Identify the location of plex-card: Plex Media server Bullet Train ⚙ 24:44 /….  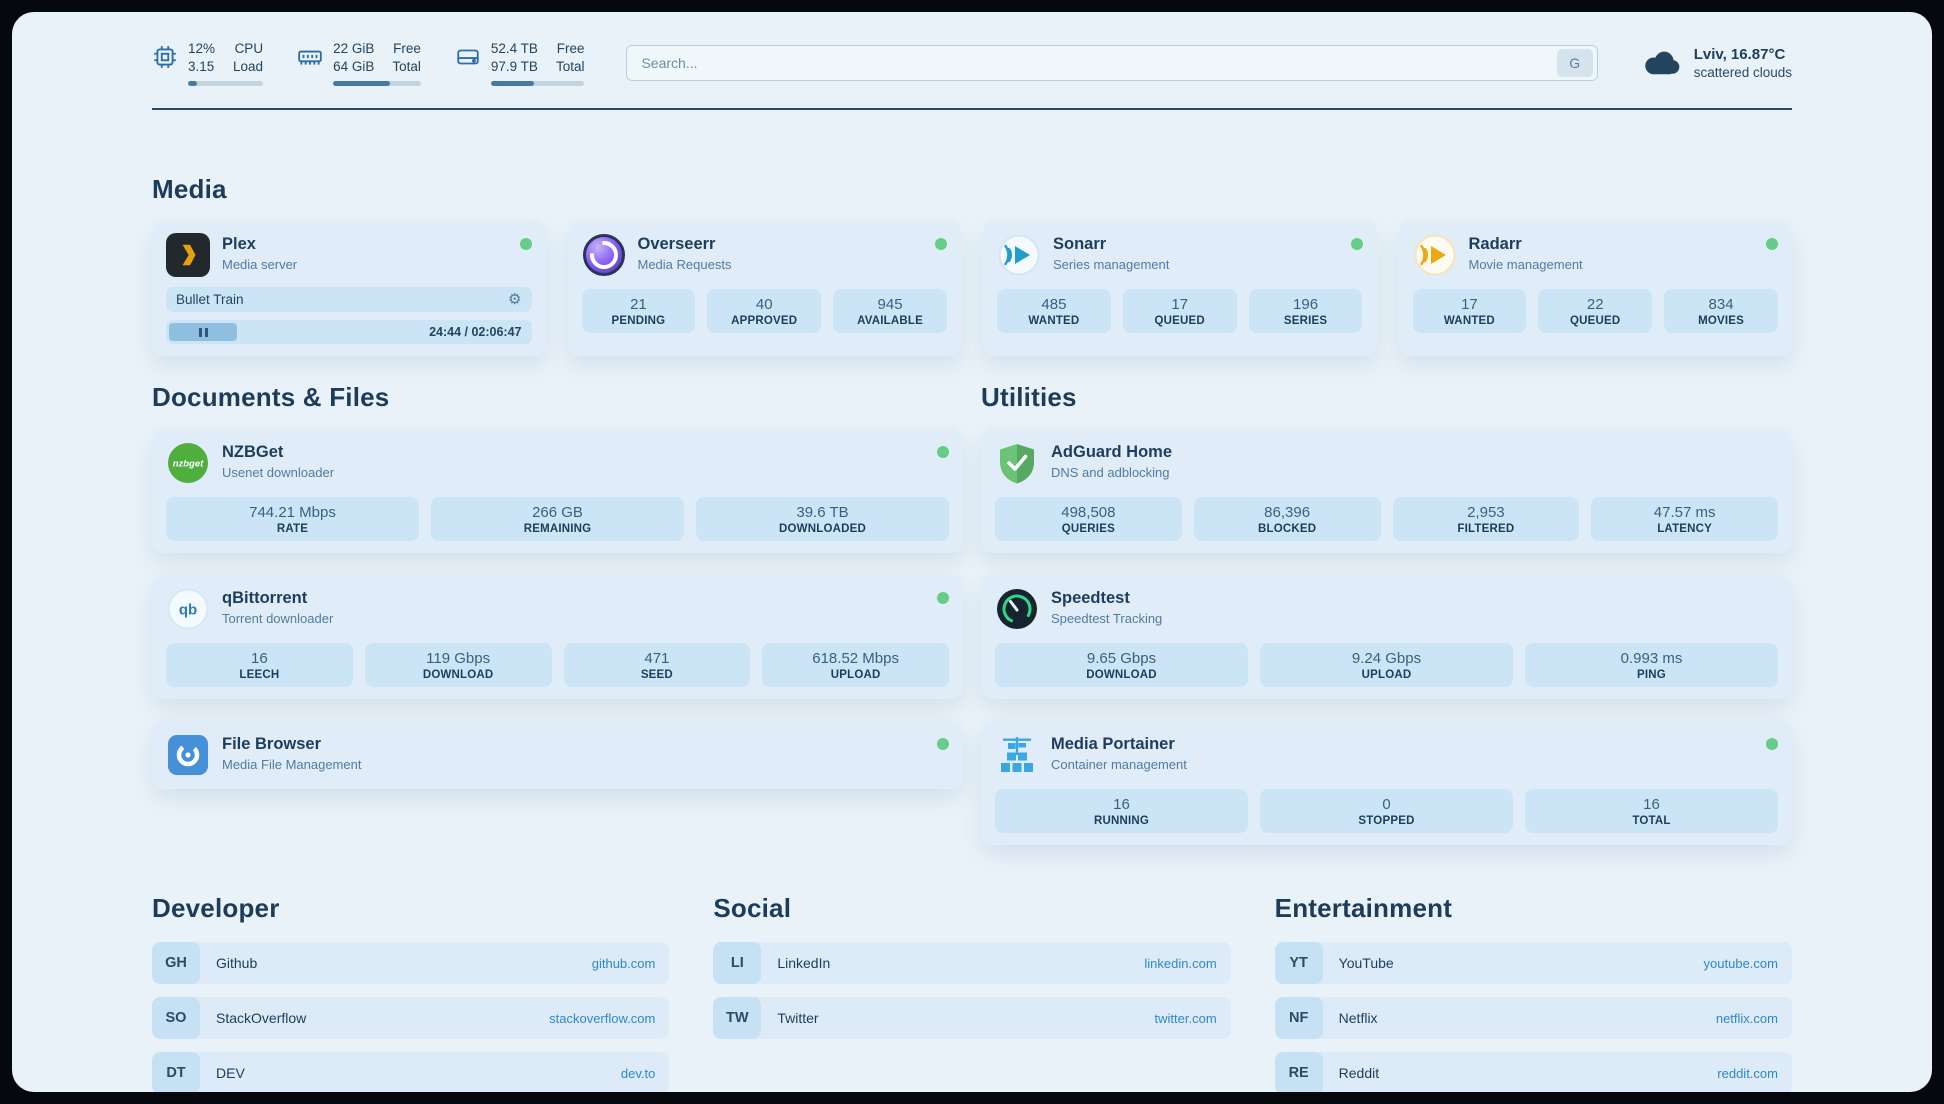
(349, 288).